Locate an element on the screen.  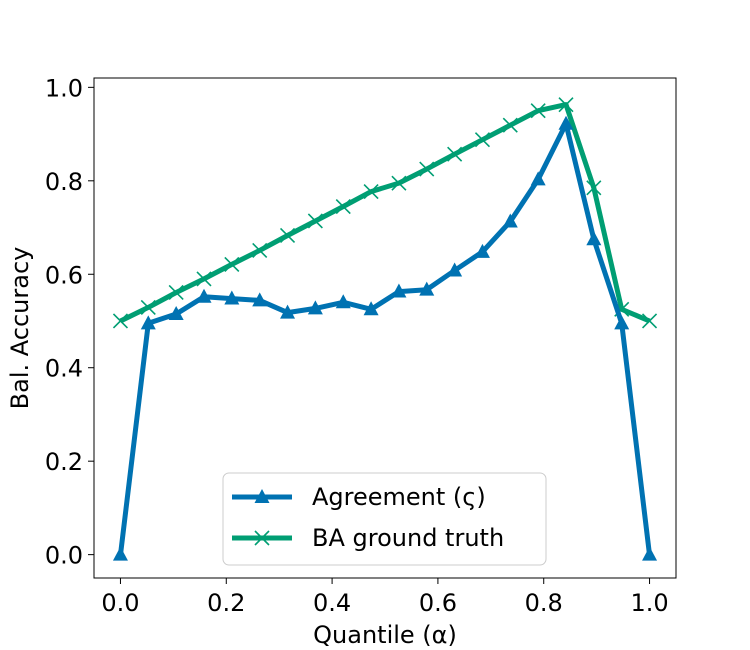
legend: Agreement (ς) BA ground truth is located at coordinates (384, 519).